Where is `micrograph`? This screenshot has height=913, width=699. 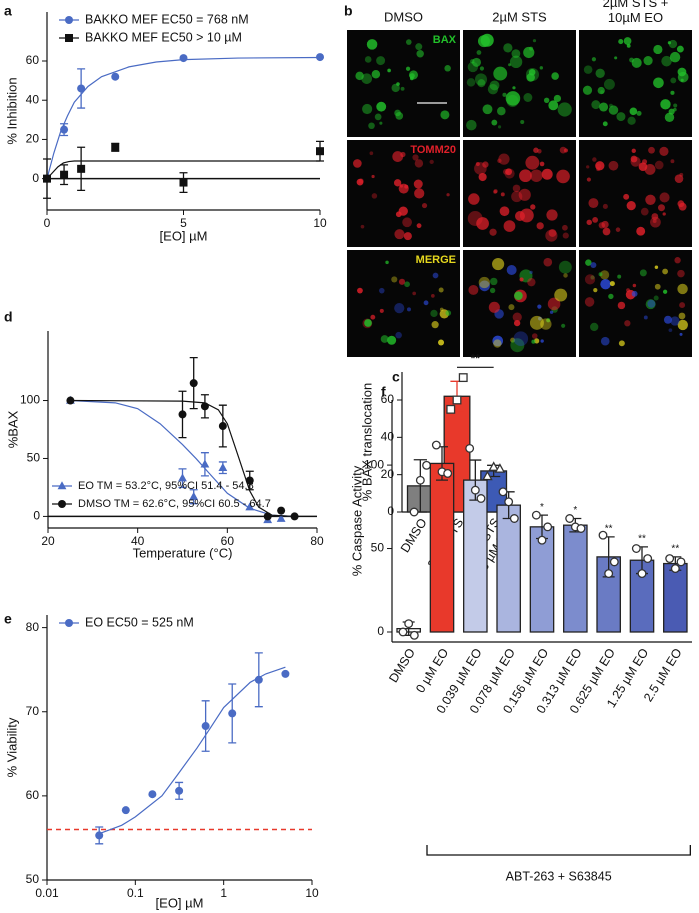
micrograph is located at coordinates (403, 303).